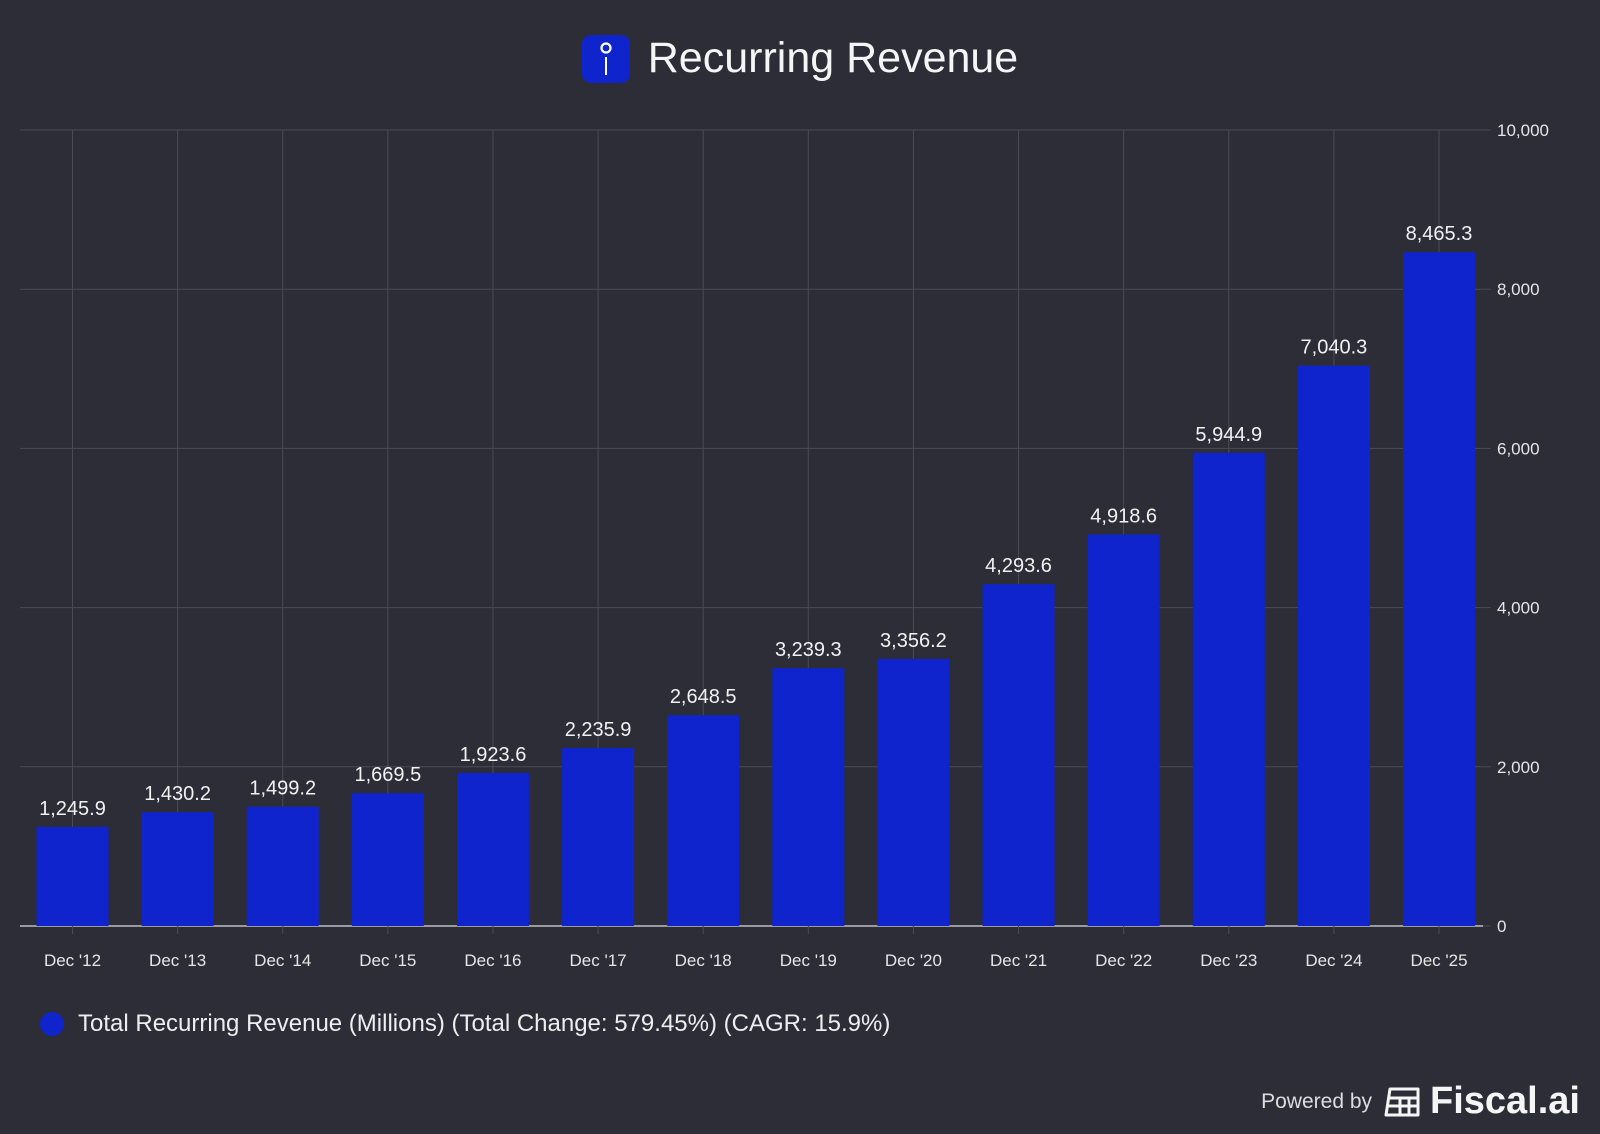 The image size is (1600, 1134). I want to click on data-label: 1,923.6, so click(493, 755).